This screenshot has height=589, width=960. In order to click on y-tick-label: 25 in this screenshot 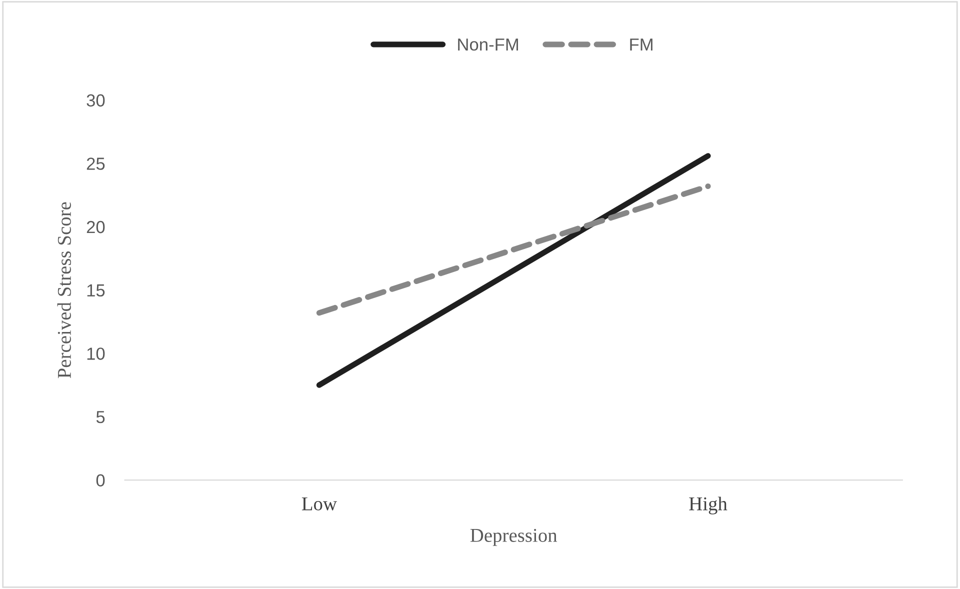, I will do `click(95, 164)`.